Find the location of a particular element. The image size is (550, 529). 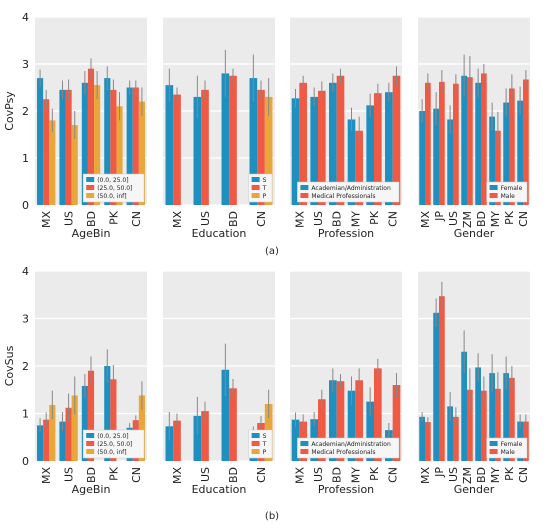

x-tick-label: BD is located at coordinates (481, 219).